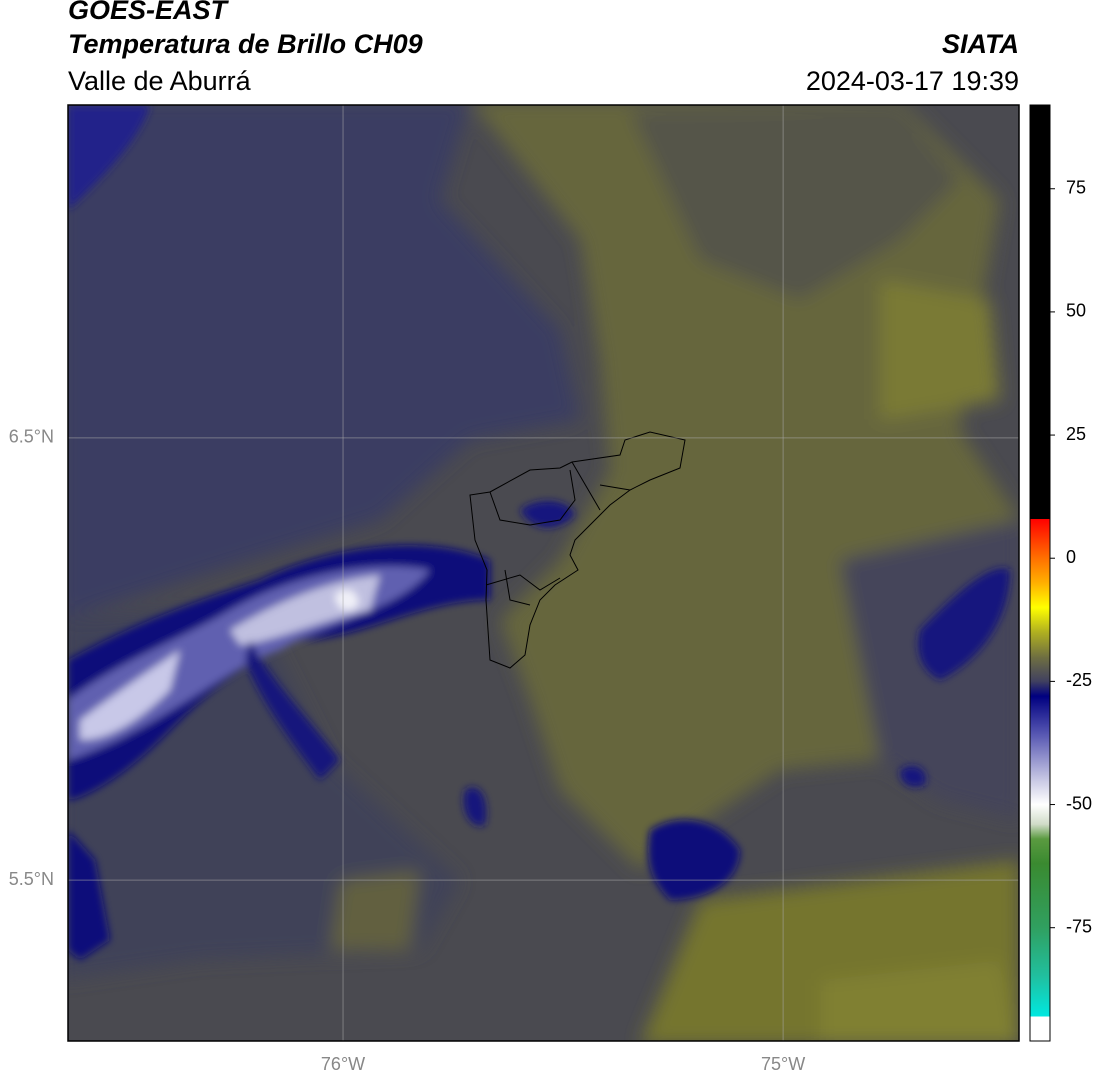 The width and height of the screenshot is (1094, 1083). Describe the element at coordinates (1079, 926) in the screenshot. I see `colorbar-tick-label: -75` at that location.